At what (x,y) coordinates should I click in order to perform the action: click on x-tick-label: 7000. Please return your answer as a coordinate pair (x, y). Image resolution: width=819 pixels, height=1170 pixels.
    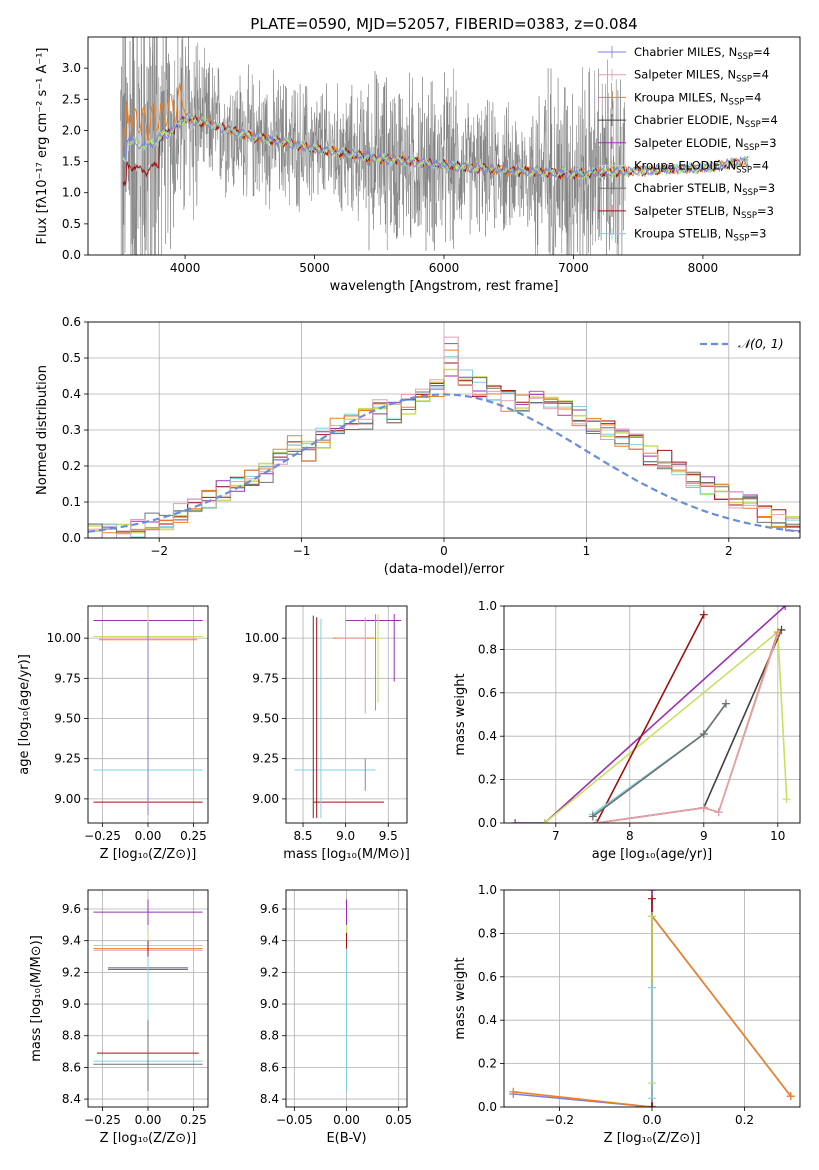
    Looking at the image, I should click on (573, 268).